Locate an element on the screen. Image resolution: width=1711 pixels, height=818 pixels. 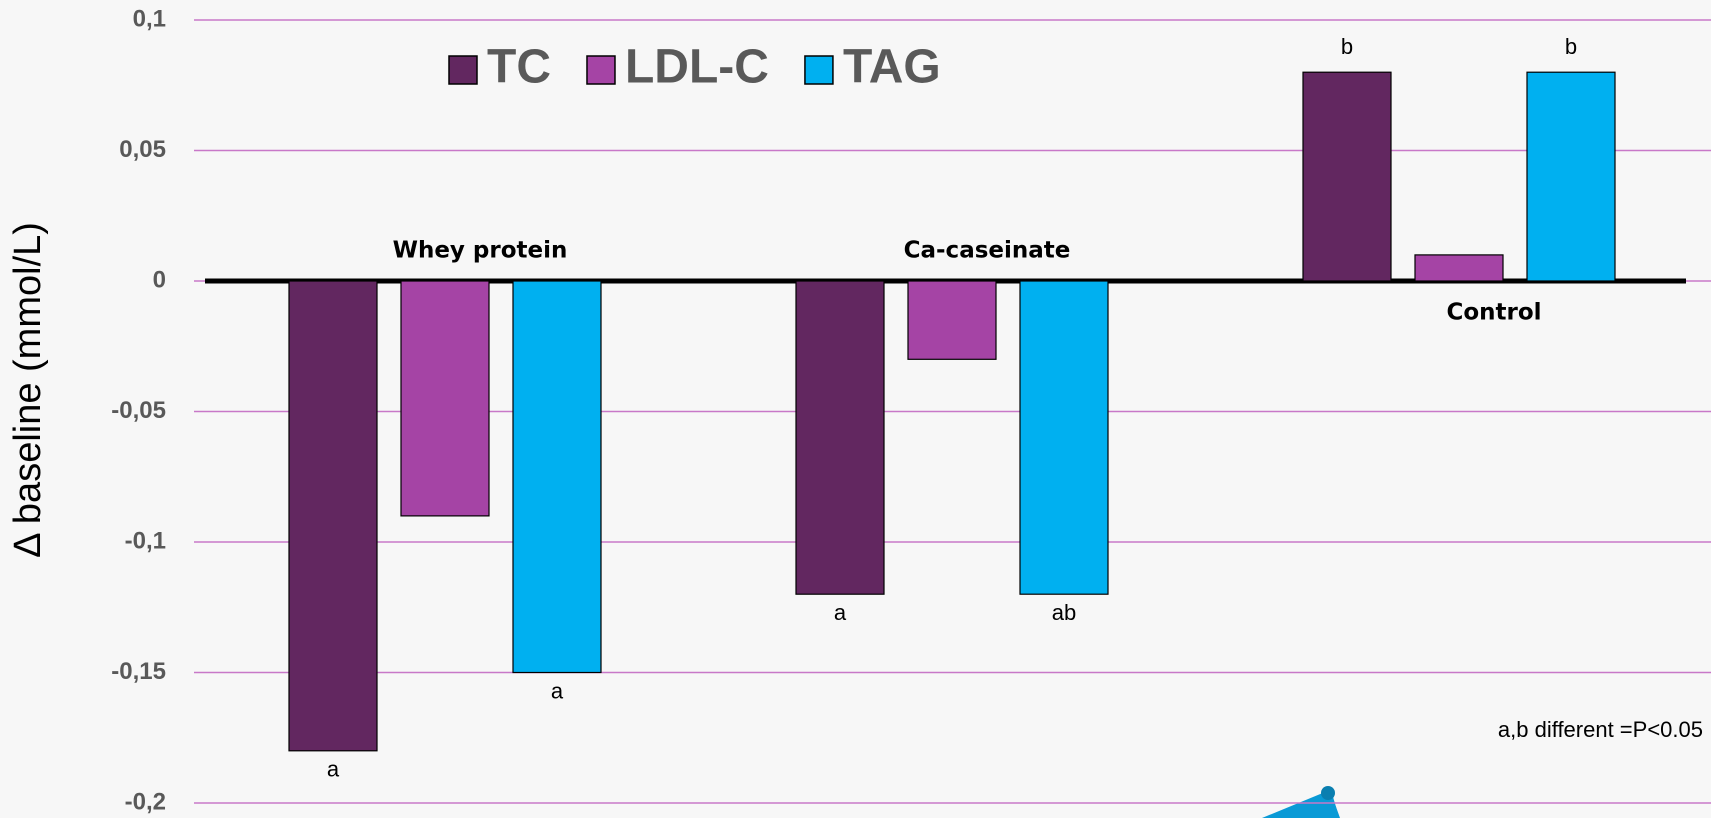
y-axis-label: Δ baseline (mmol/L) is located at coordinates (28, 390).